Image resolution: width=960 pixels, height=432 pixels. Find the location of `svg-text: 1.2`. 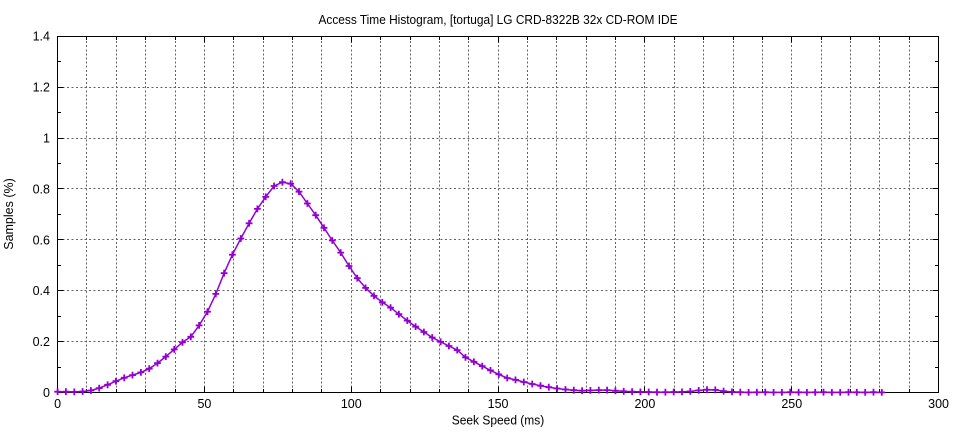

svg-text: 1.2 is located at coordinates (41, 88).